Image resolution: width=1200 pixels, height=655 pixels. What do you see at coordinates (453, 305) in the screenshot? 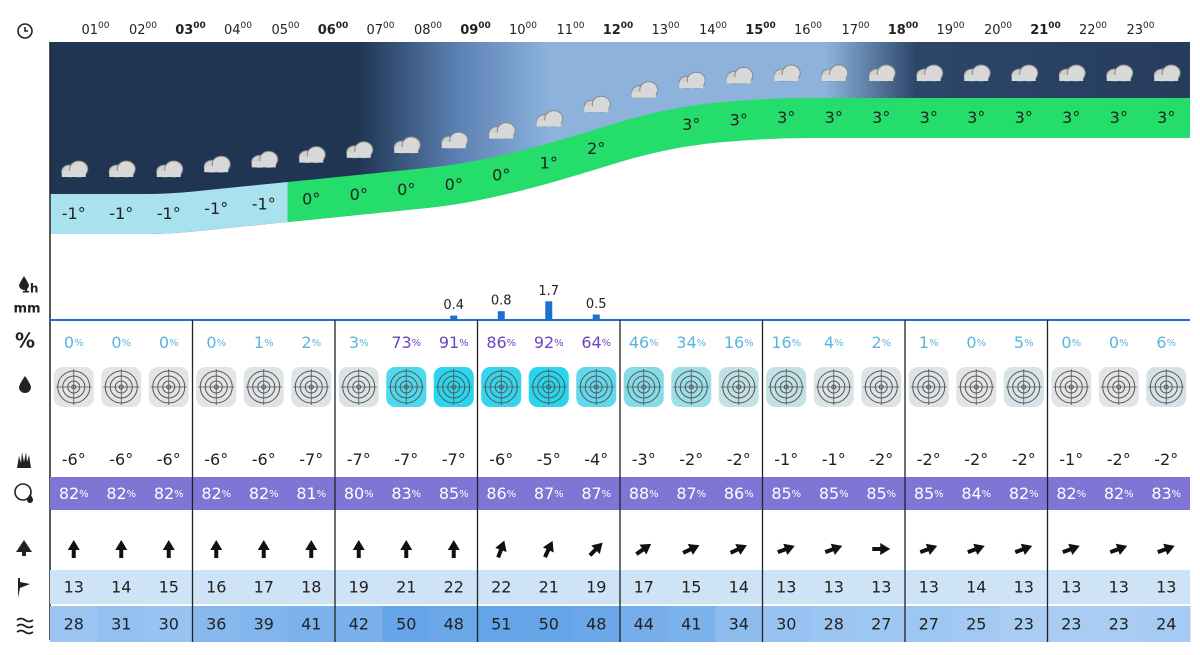
I see `rain-label: 0.4` at bounding box center [453, 305].